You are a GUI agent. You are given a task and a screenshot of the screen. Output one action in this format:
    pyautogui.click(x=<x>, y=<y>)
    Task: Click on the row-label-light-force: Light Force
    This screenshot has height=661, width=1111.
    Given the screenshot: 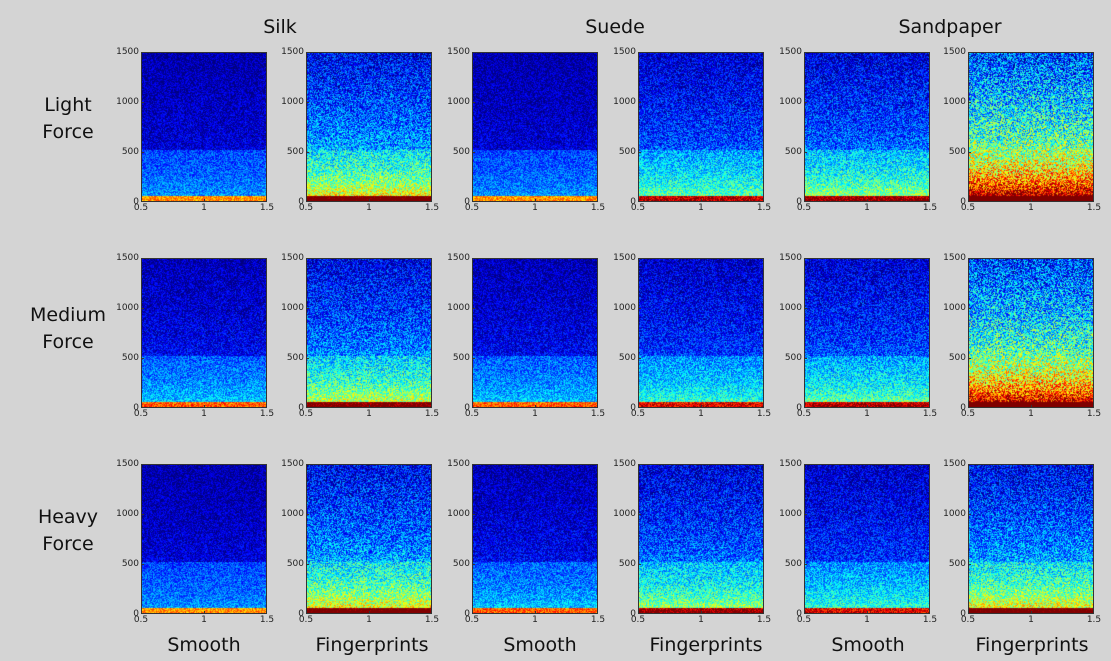 What is the action you would take?
    pyautogui.click(x=68, y=119)
    